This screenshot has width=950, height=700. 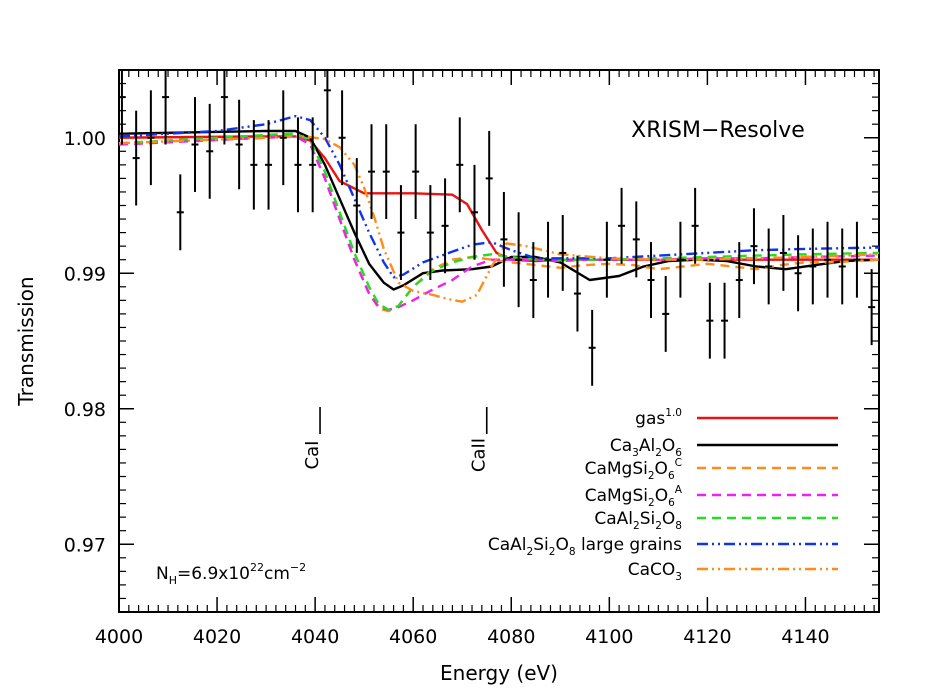 I want to click on legend-item: Ca3​Al2​O6​, so click(x=724, y=447).